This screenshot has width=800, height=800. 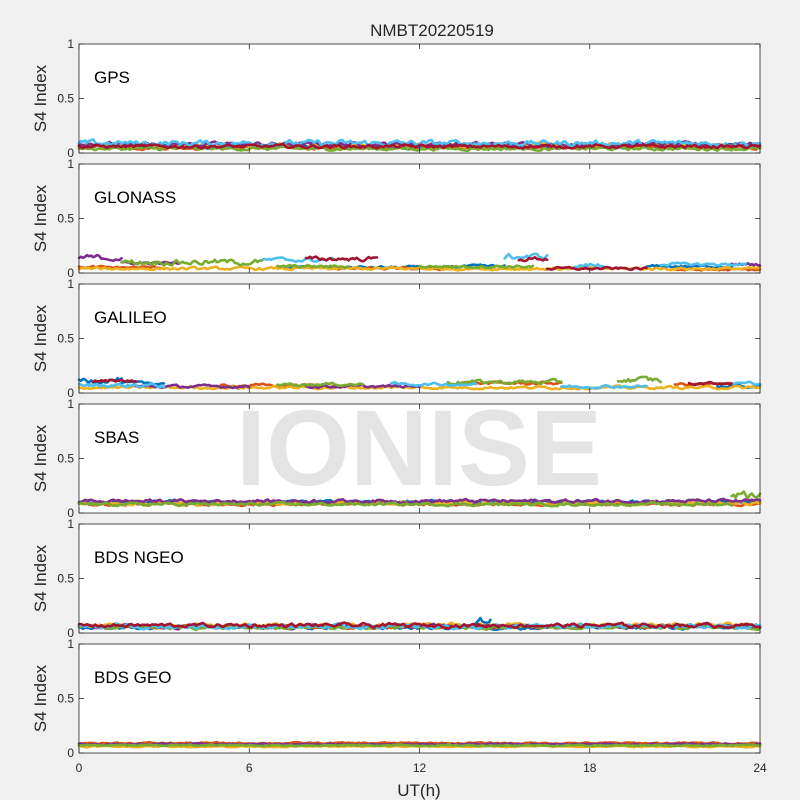 I want to click on constellation-label: BDS NGEO, so click(x=139, y=557).